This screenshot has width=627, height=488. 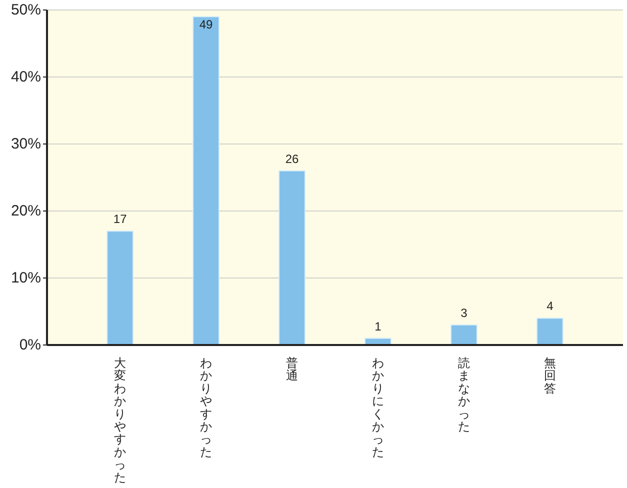 I want to click on data-label: 26, so click(x=292, y=159).